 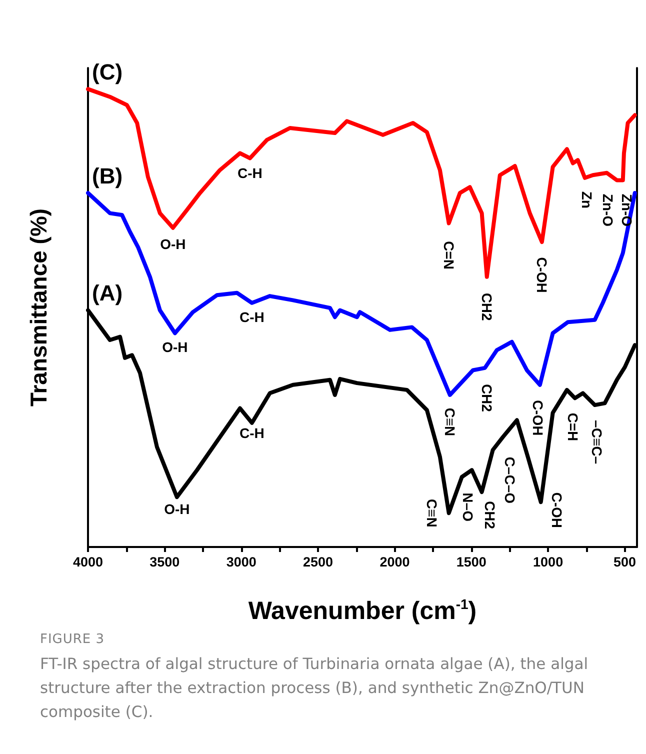 I want to click on x-tick-label: 1000, so click(x=548, y=562).